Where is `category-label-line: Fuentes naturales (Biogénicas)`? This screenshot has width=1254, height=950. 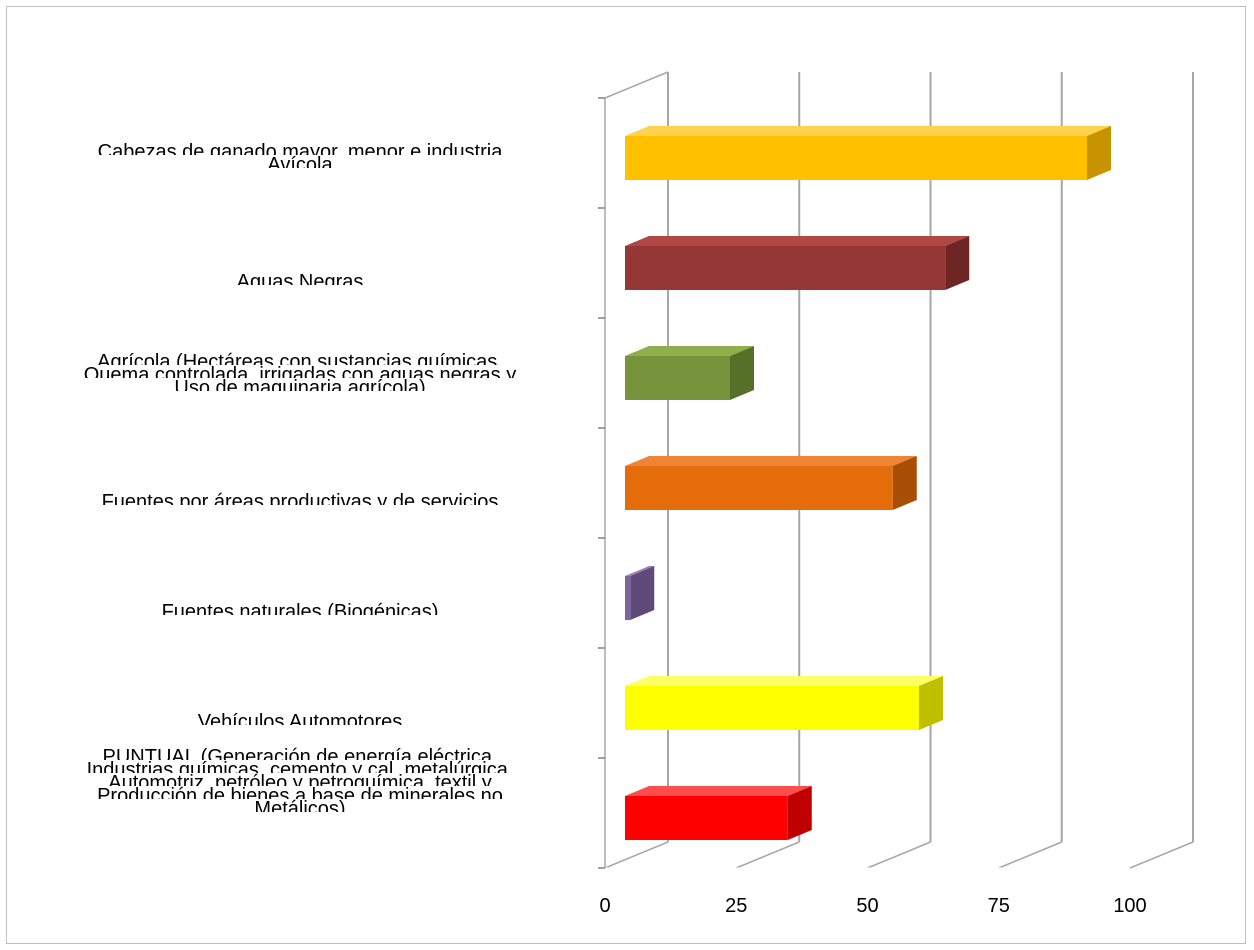 category-label-line: Fuentes naturales (Biogénicas) is located at coordinates (300, 608).